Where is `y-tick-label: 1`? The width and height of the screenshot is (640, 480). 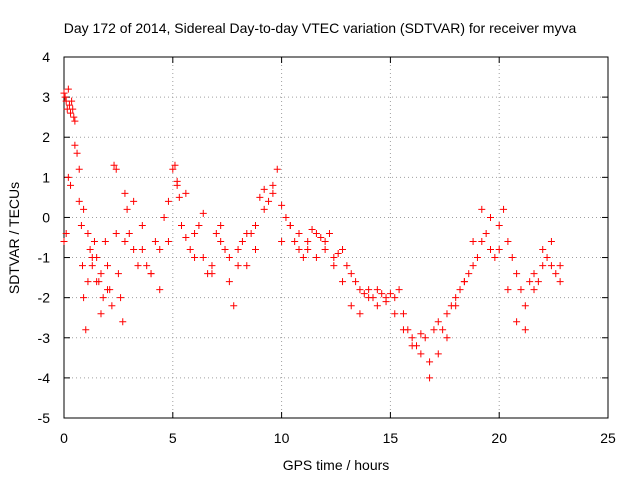
y-tick-label: 1 is located at coordinates (46, 177).